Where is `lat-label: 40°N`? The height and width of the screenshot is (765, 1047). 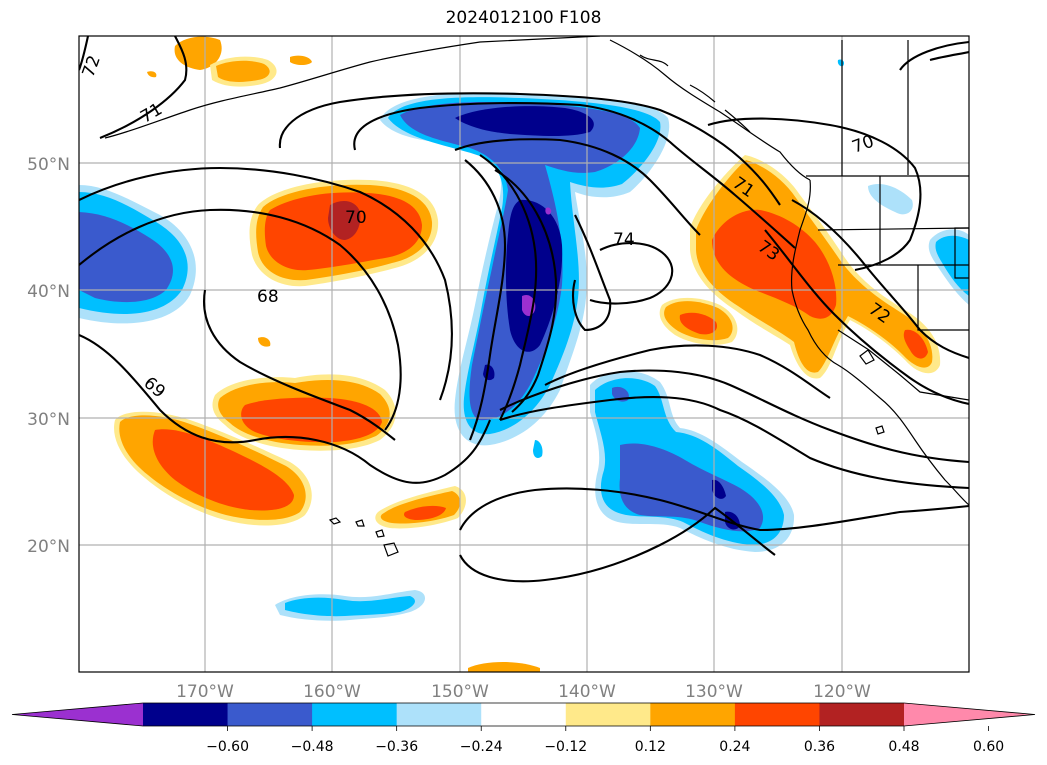 lat-label: 40°N is located at coordinates (48, 292).